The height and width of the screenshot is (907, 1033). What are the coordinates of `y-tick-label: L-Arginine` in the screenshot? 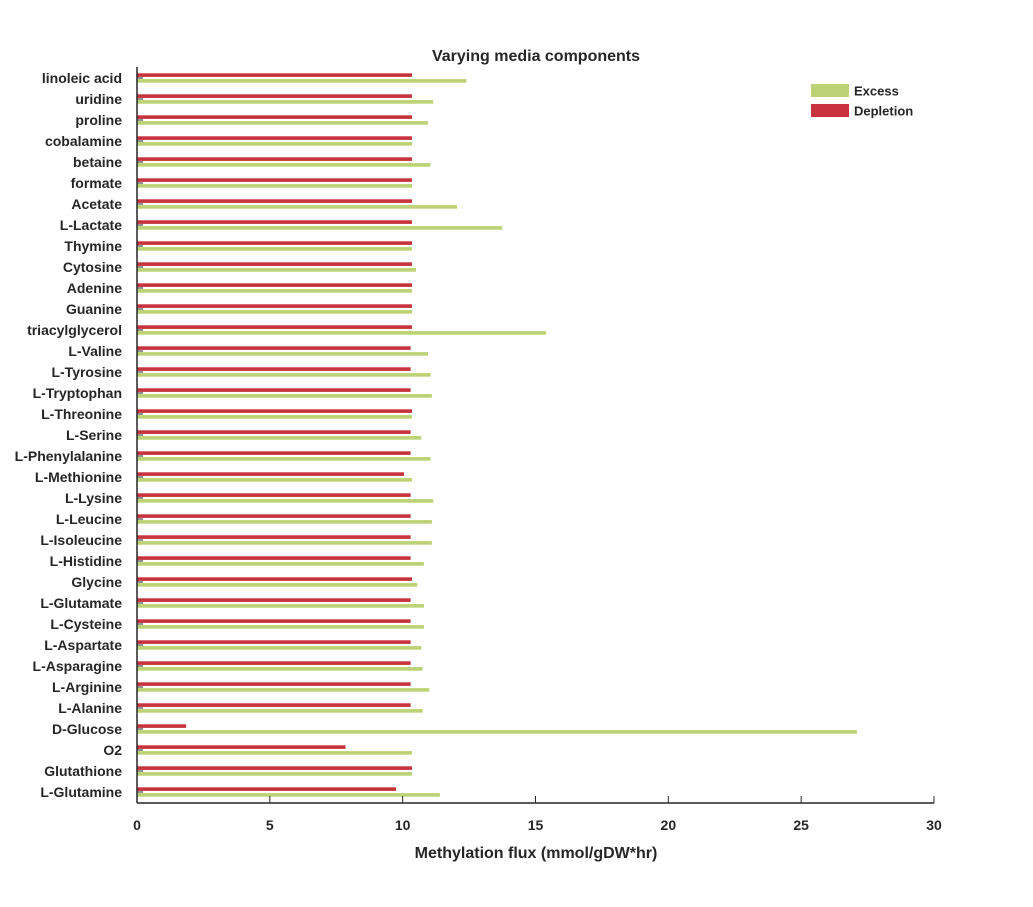 It's located at (87, 687).